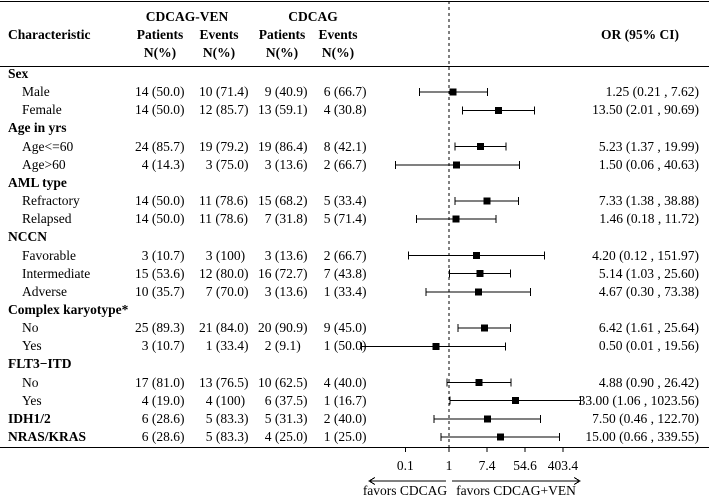  What do you see at coordinates (345, 291) in the screenshot?
I see `cdcag-events-cell: 1 (33.4)` at bounding box center [345, 291].